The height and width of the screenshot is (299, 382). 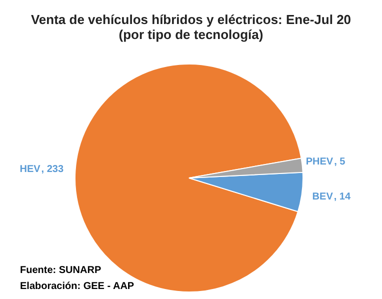 I want to click on slice-label: BEV, so click(x=323, y=196).